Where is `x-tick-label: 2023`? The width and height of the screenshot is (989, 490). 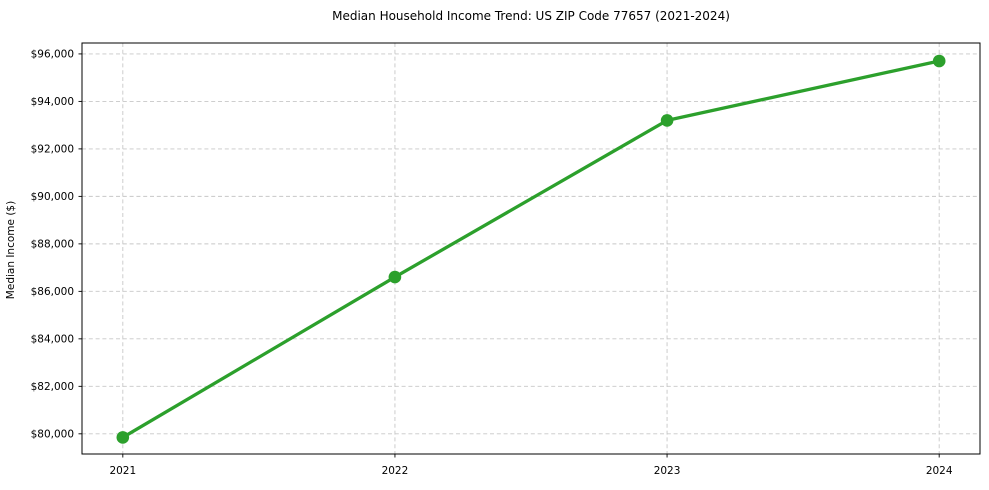
x-tick-label: 2023 is located at coordinates (667, 471).